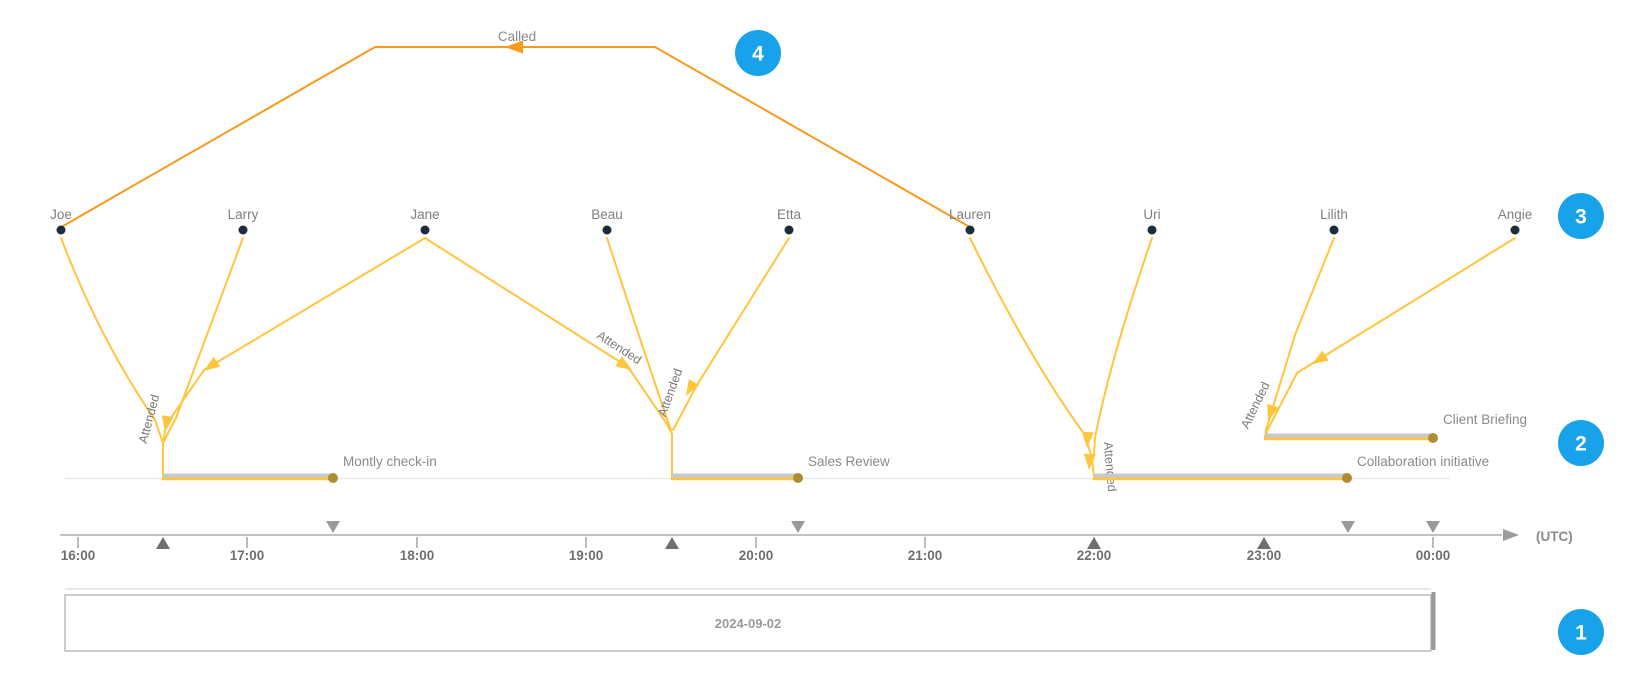  Describe the element at coordinates (1433, 621) in the screenshot. I see `navigator-drag-handle` at that location.